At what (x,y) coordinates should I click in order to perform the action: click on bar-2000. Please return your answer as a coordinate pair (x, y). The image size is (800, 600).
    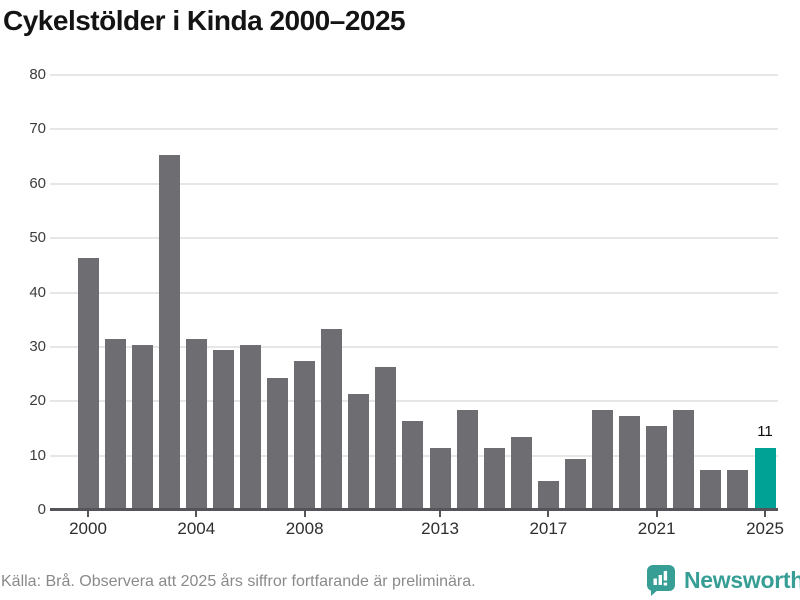
    Looking at the image, I should click on (88, 382).